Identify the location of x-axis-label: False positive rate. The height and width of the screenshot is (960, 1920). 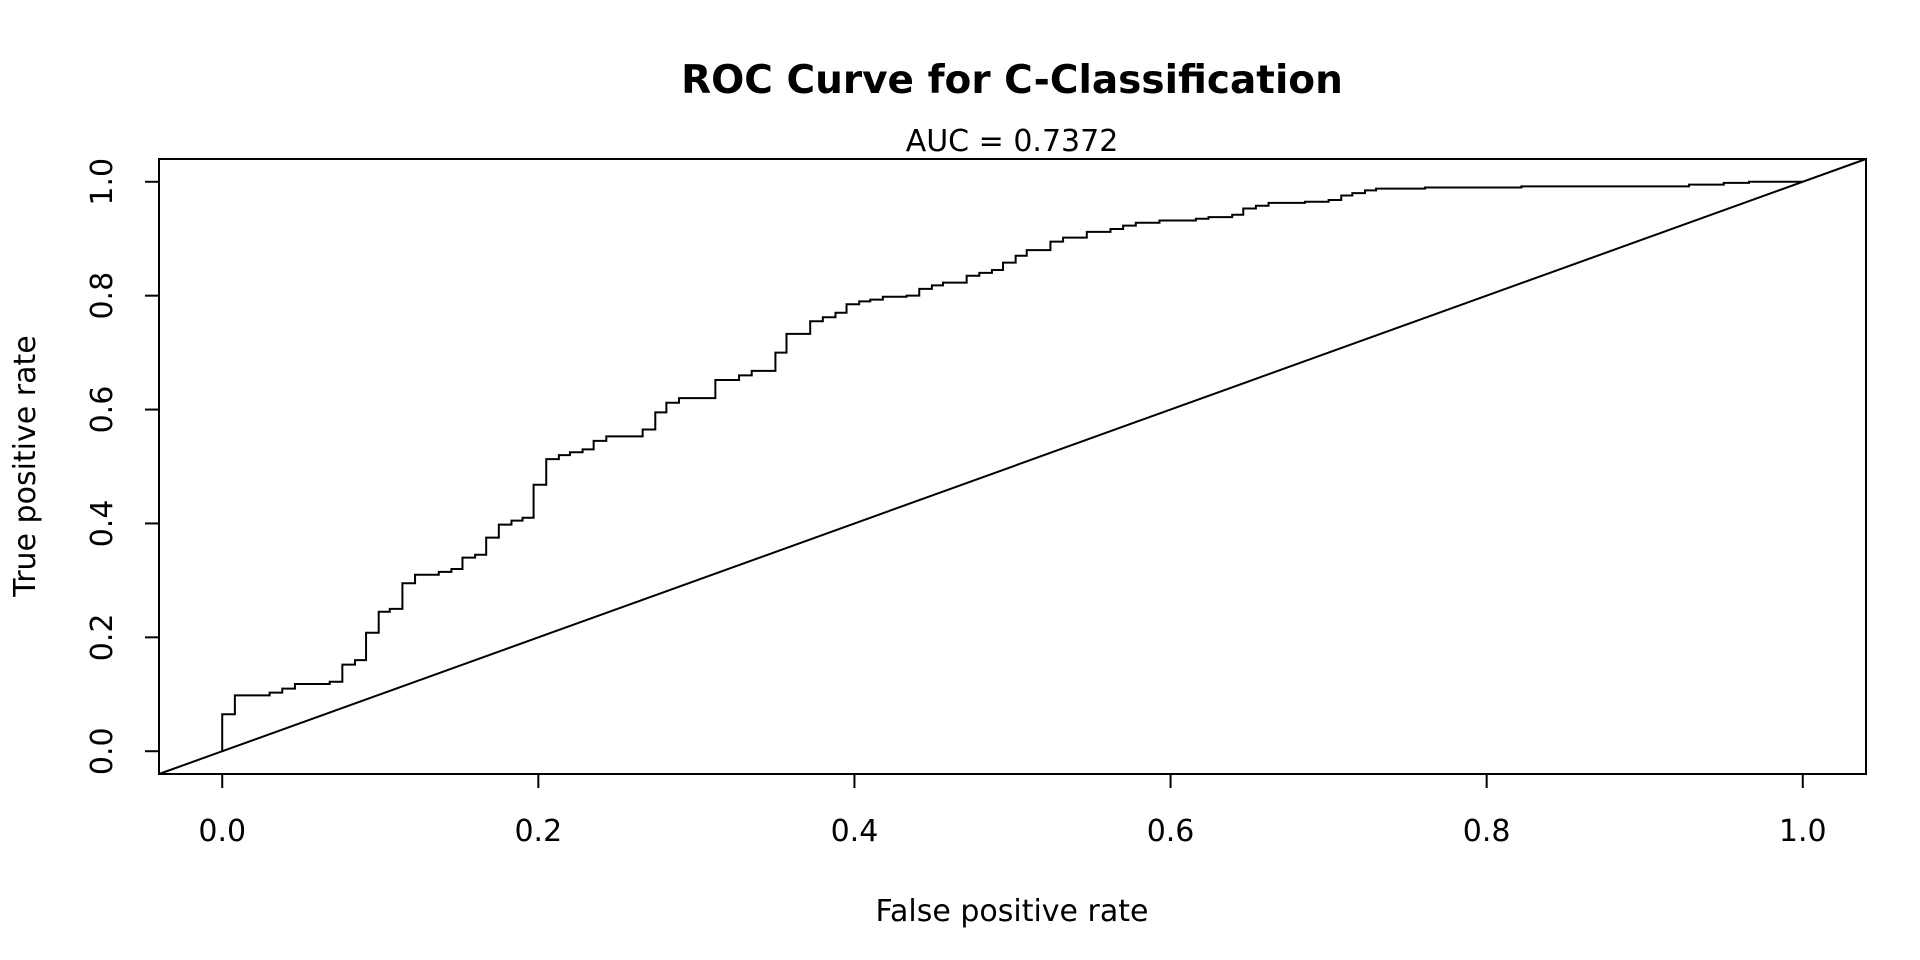
(1012, 911).